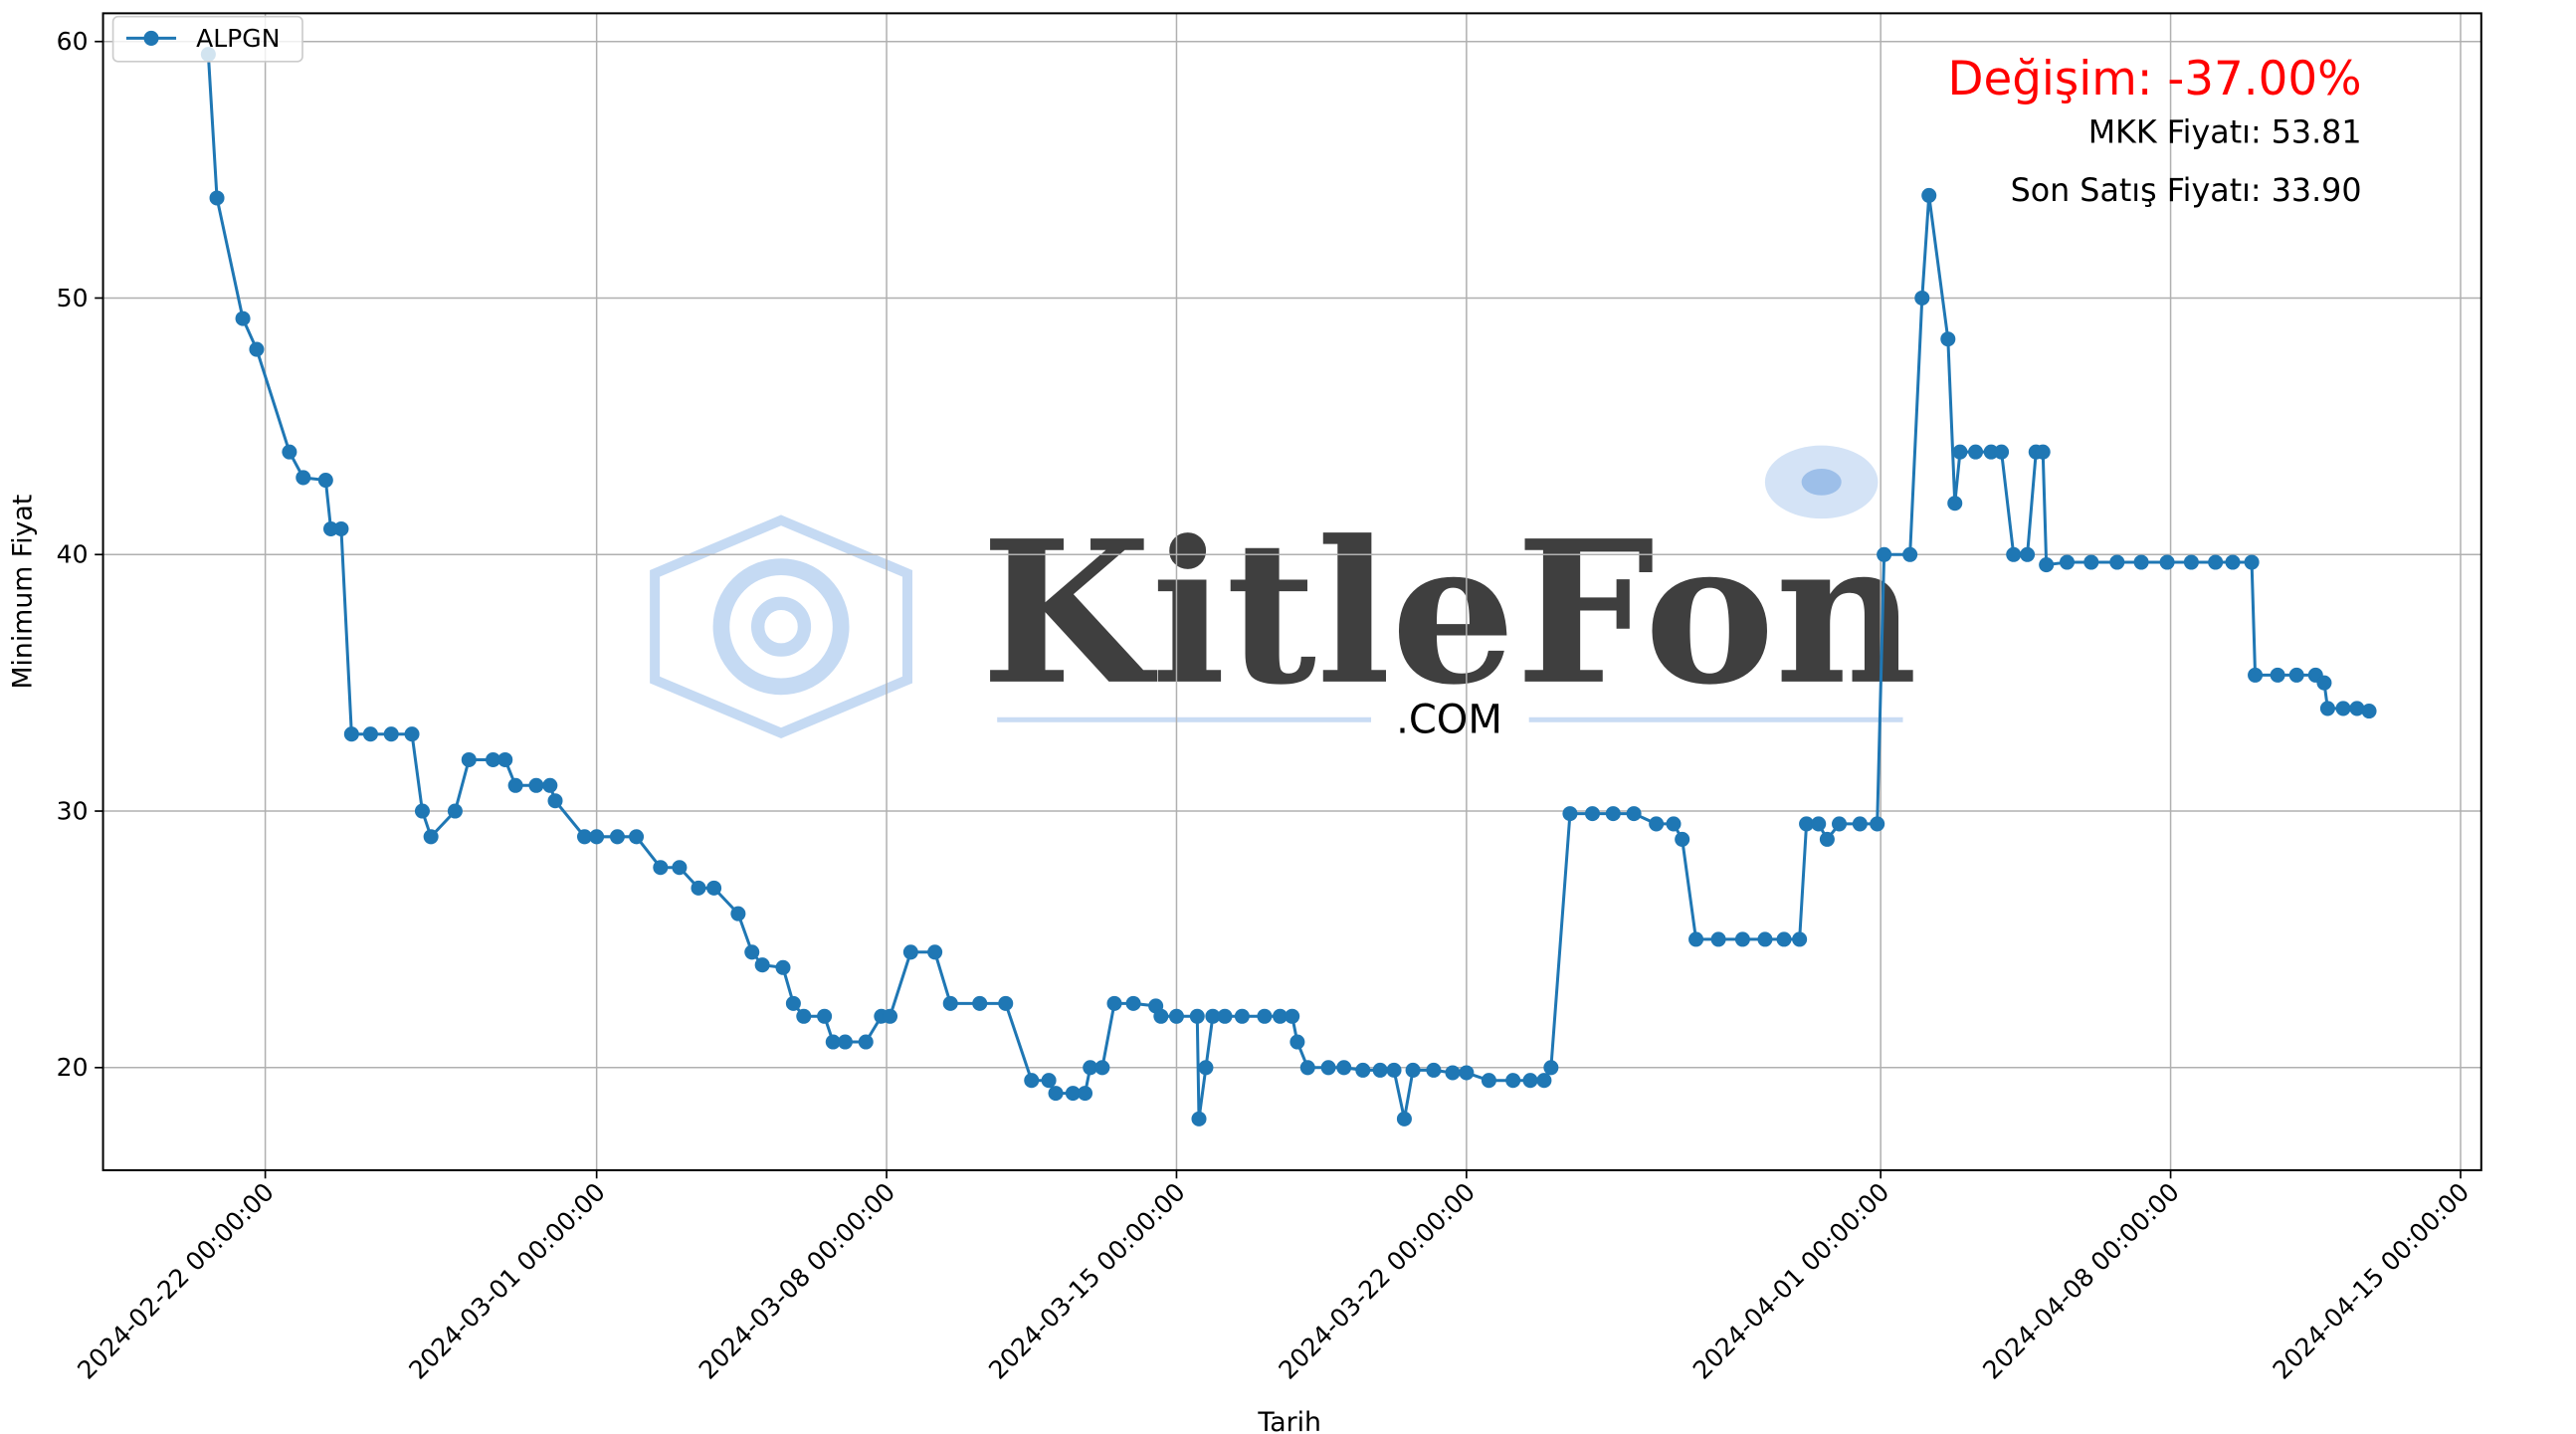  What do you see at coordinates (23, 593) in the screenshot?
I see `y-axis-label: Minimum Fiyat` at bounding box center [23, 593].